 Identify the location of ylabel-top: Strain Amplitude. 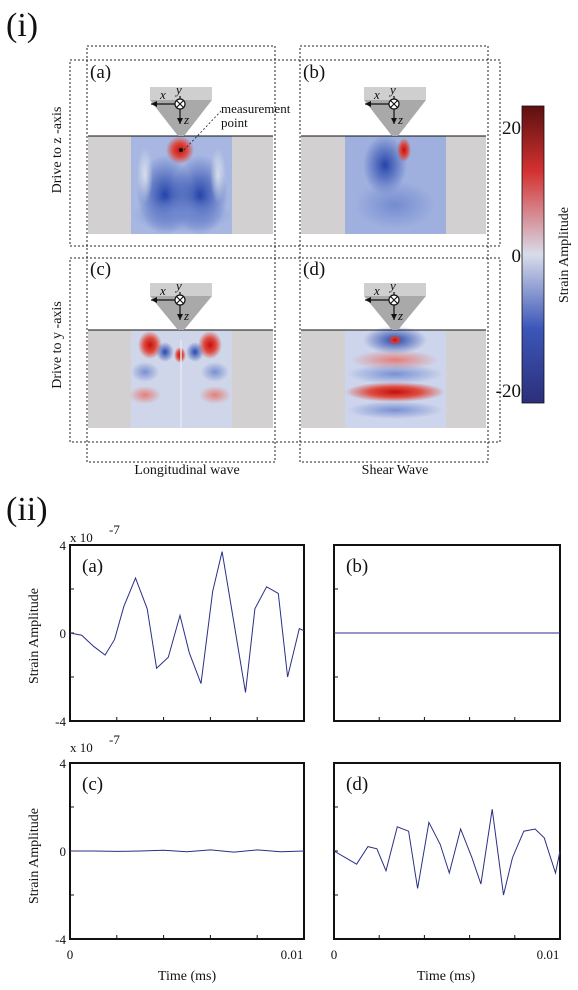
(34, 636).